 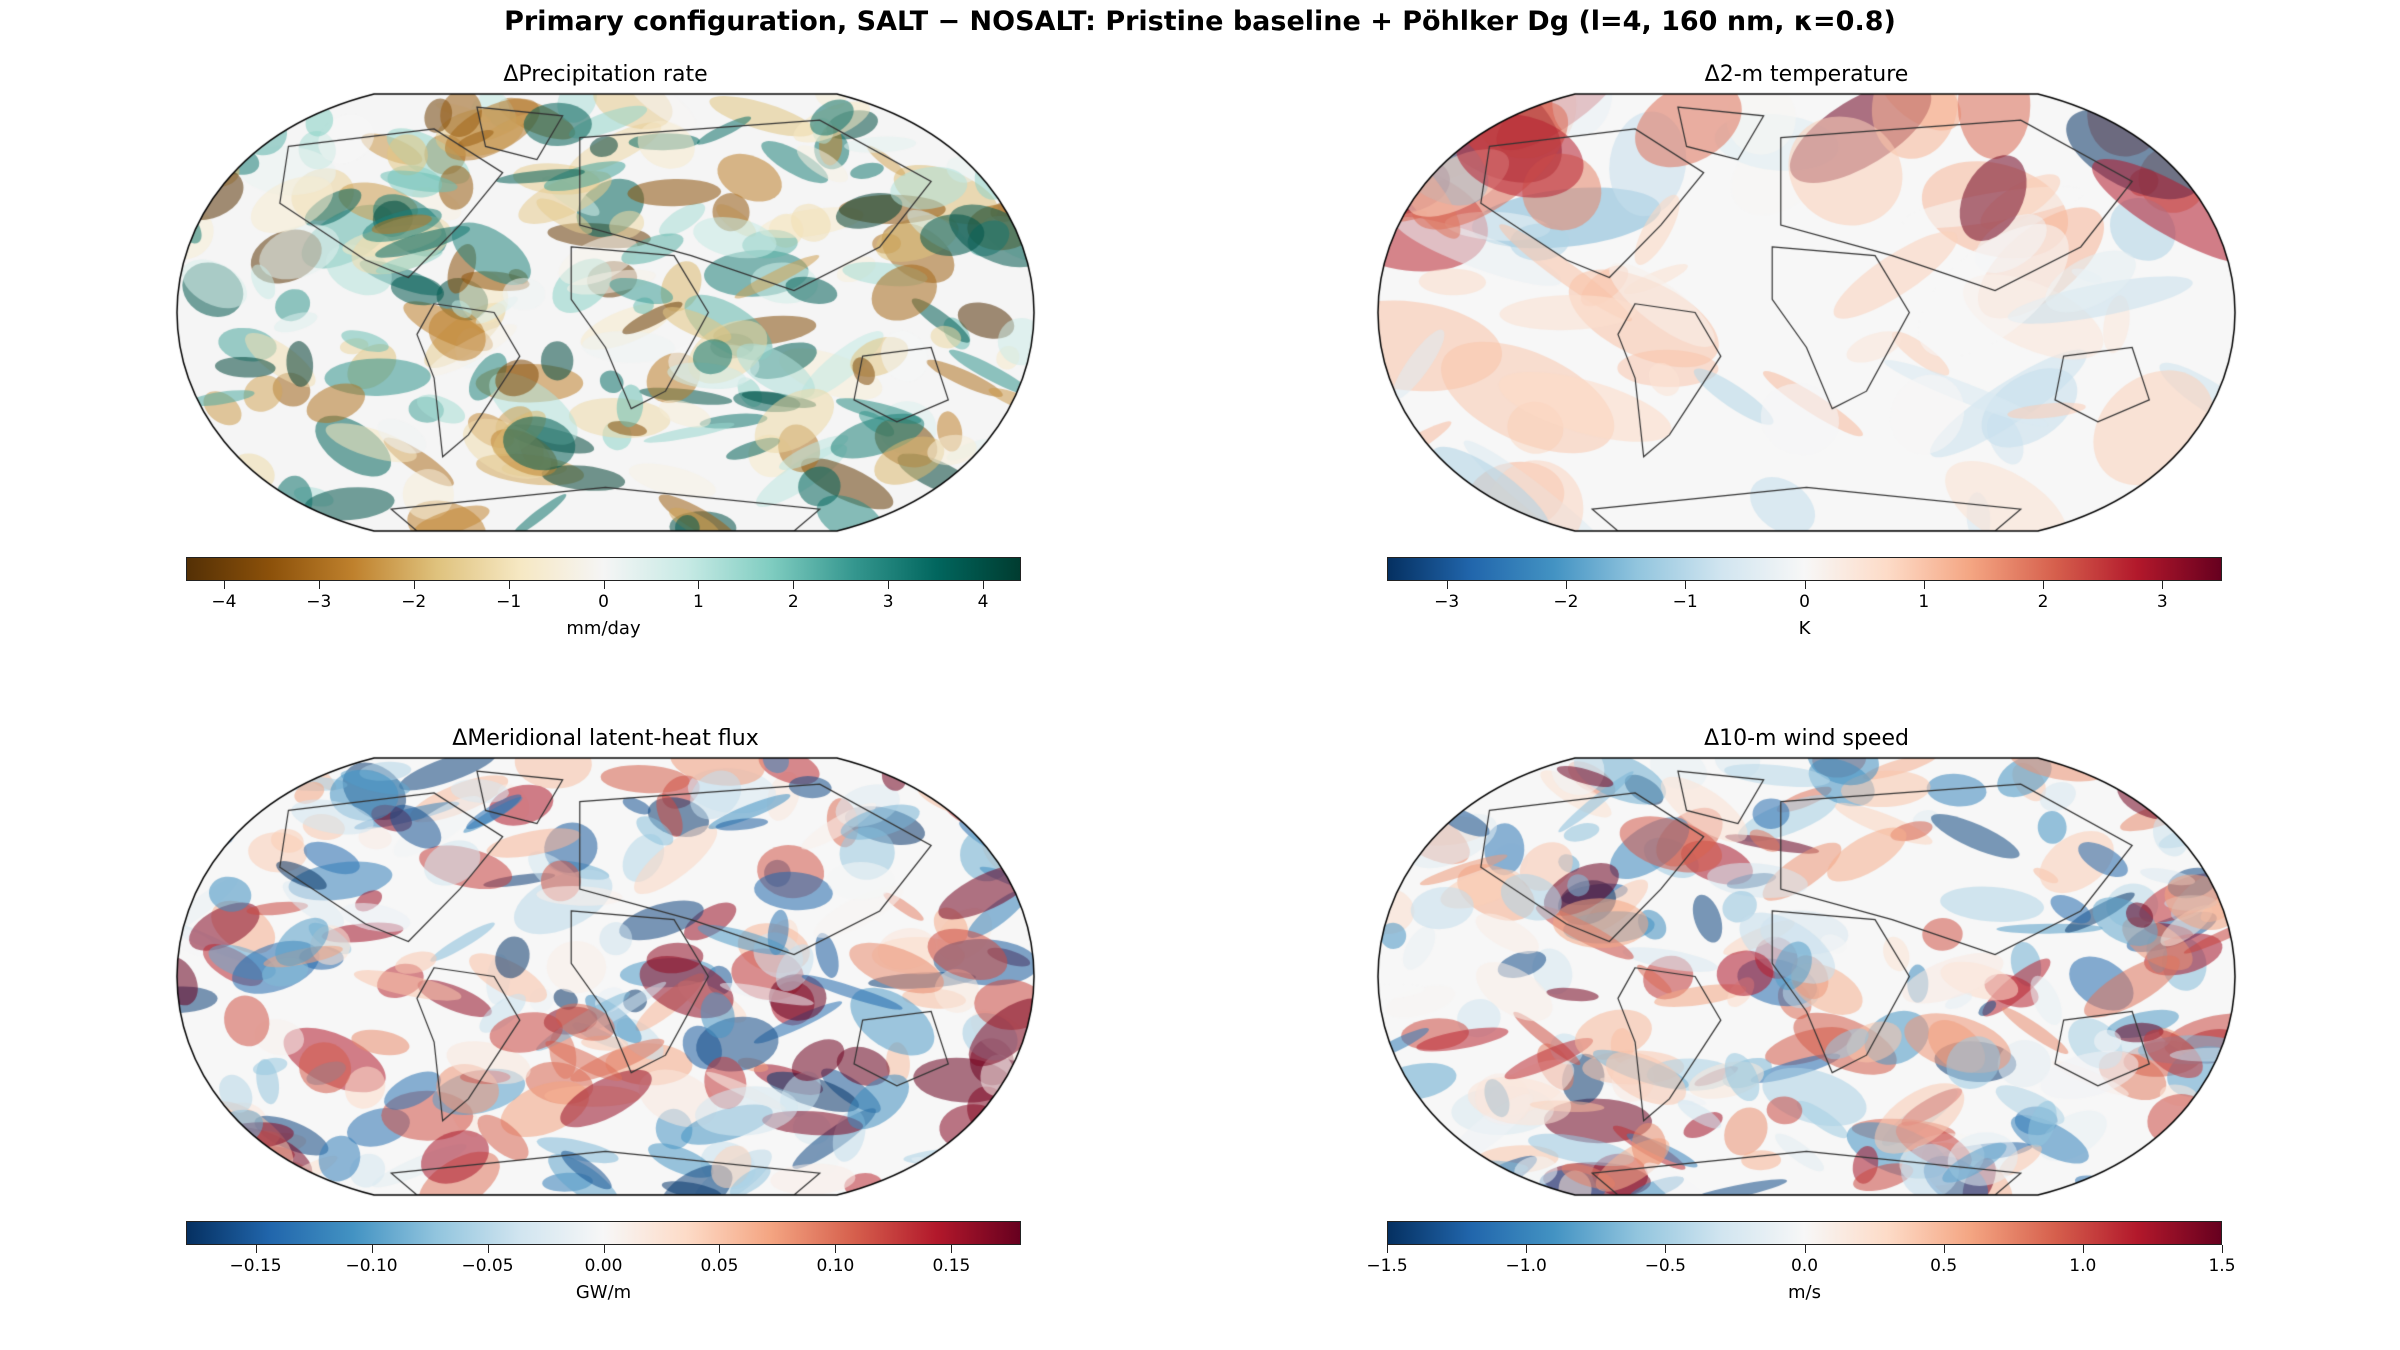 What do you see at coordinates (371, 1266) in the screenshot?
I see `colorbar-tick-label: −0.10` at bounding box center [371, 1266].